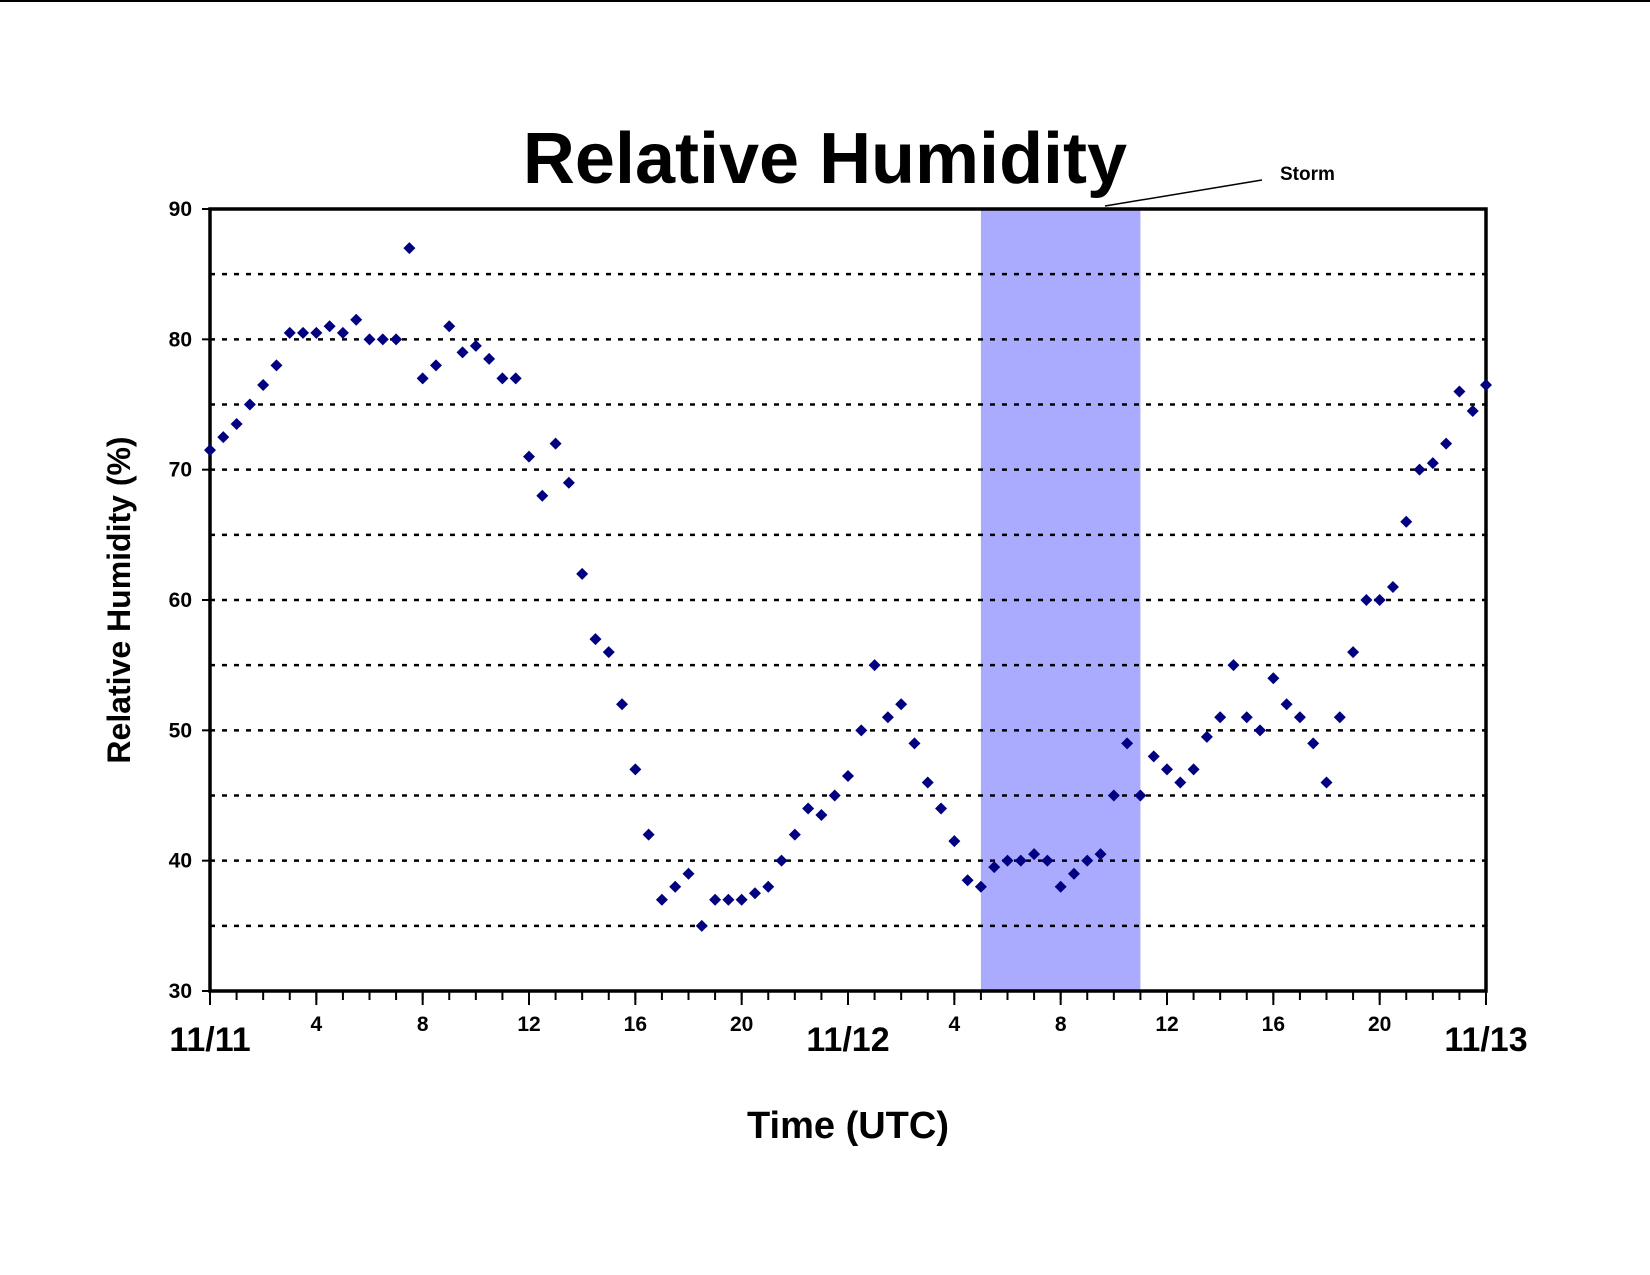  What do you see at coordinates (847, 1040) in the screenshot?
I see `x-date-label: 11/12` at bounding box center [847, 1040].